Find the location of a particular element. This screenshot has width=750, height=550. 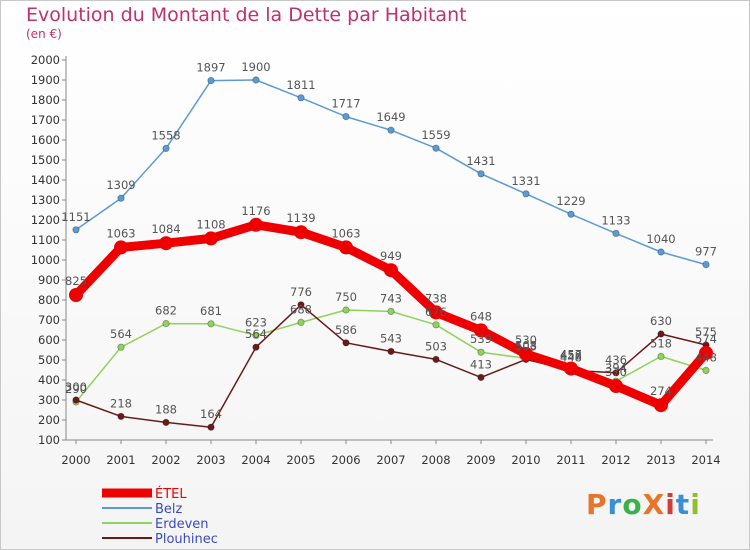

y-tick-label: 400 is located at coordinates (49, 380).